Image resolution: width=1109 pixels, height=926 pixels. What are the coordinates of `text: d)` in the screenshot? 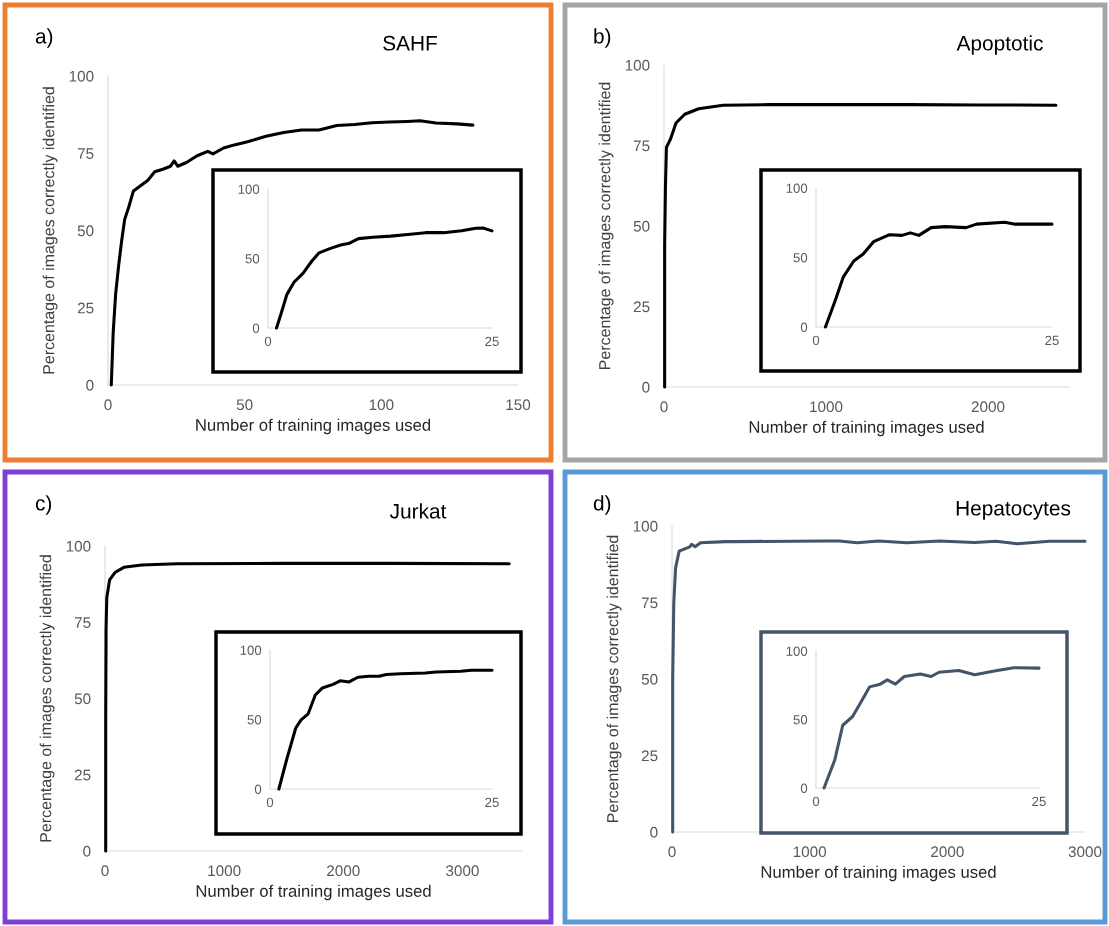 It's located at (602, 505).